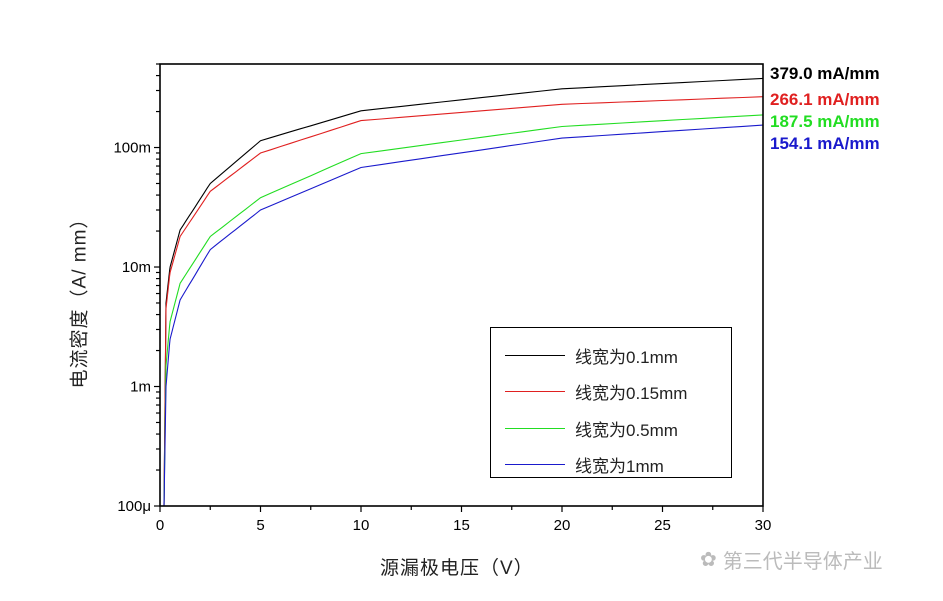  What do you see at coordinates (626, 430) in the screenshot?
I see `legend-label: 线宽为0.5mm` at bounding box center [626, 430].